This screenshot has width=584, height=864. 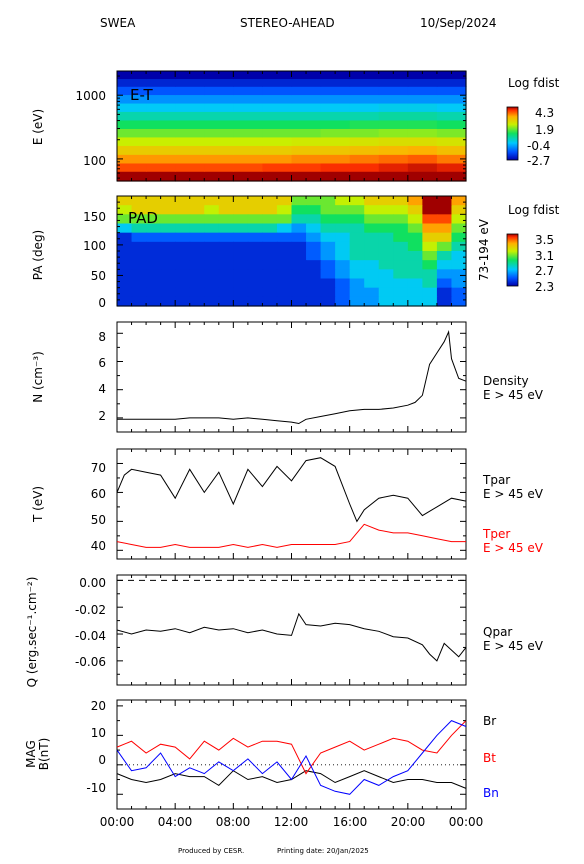 I want to click on colorbar1-tick-1: 1.9, so click(x=544, y=130).